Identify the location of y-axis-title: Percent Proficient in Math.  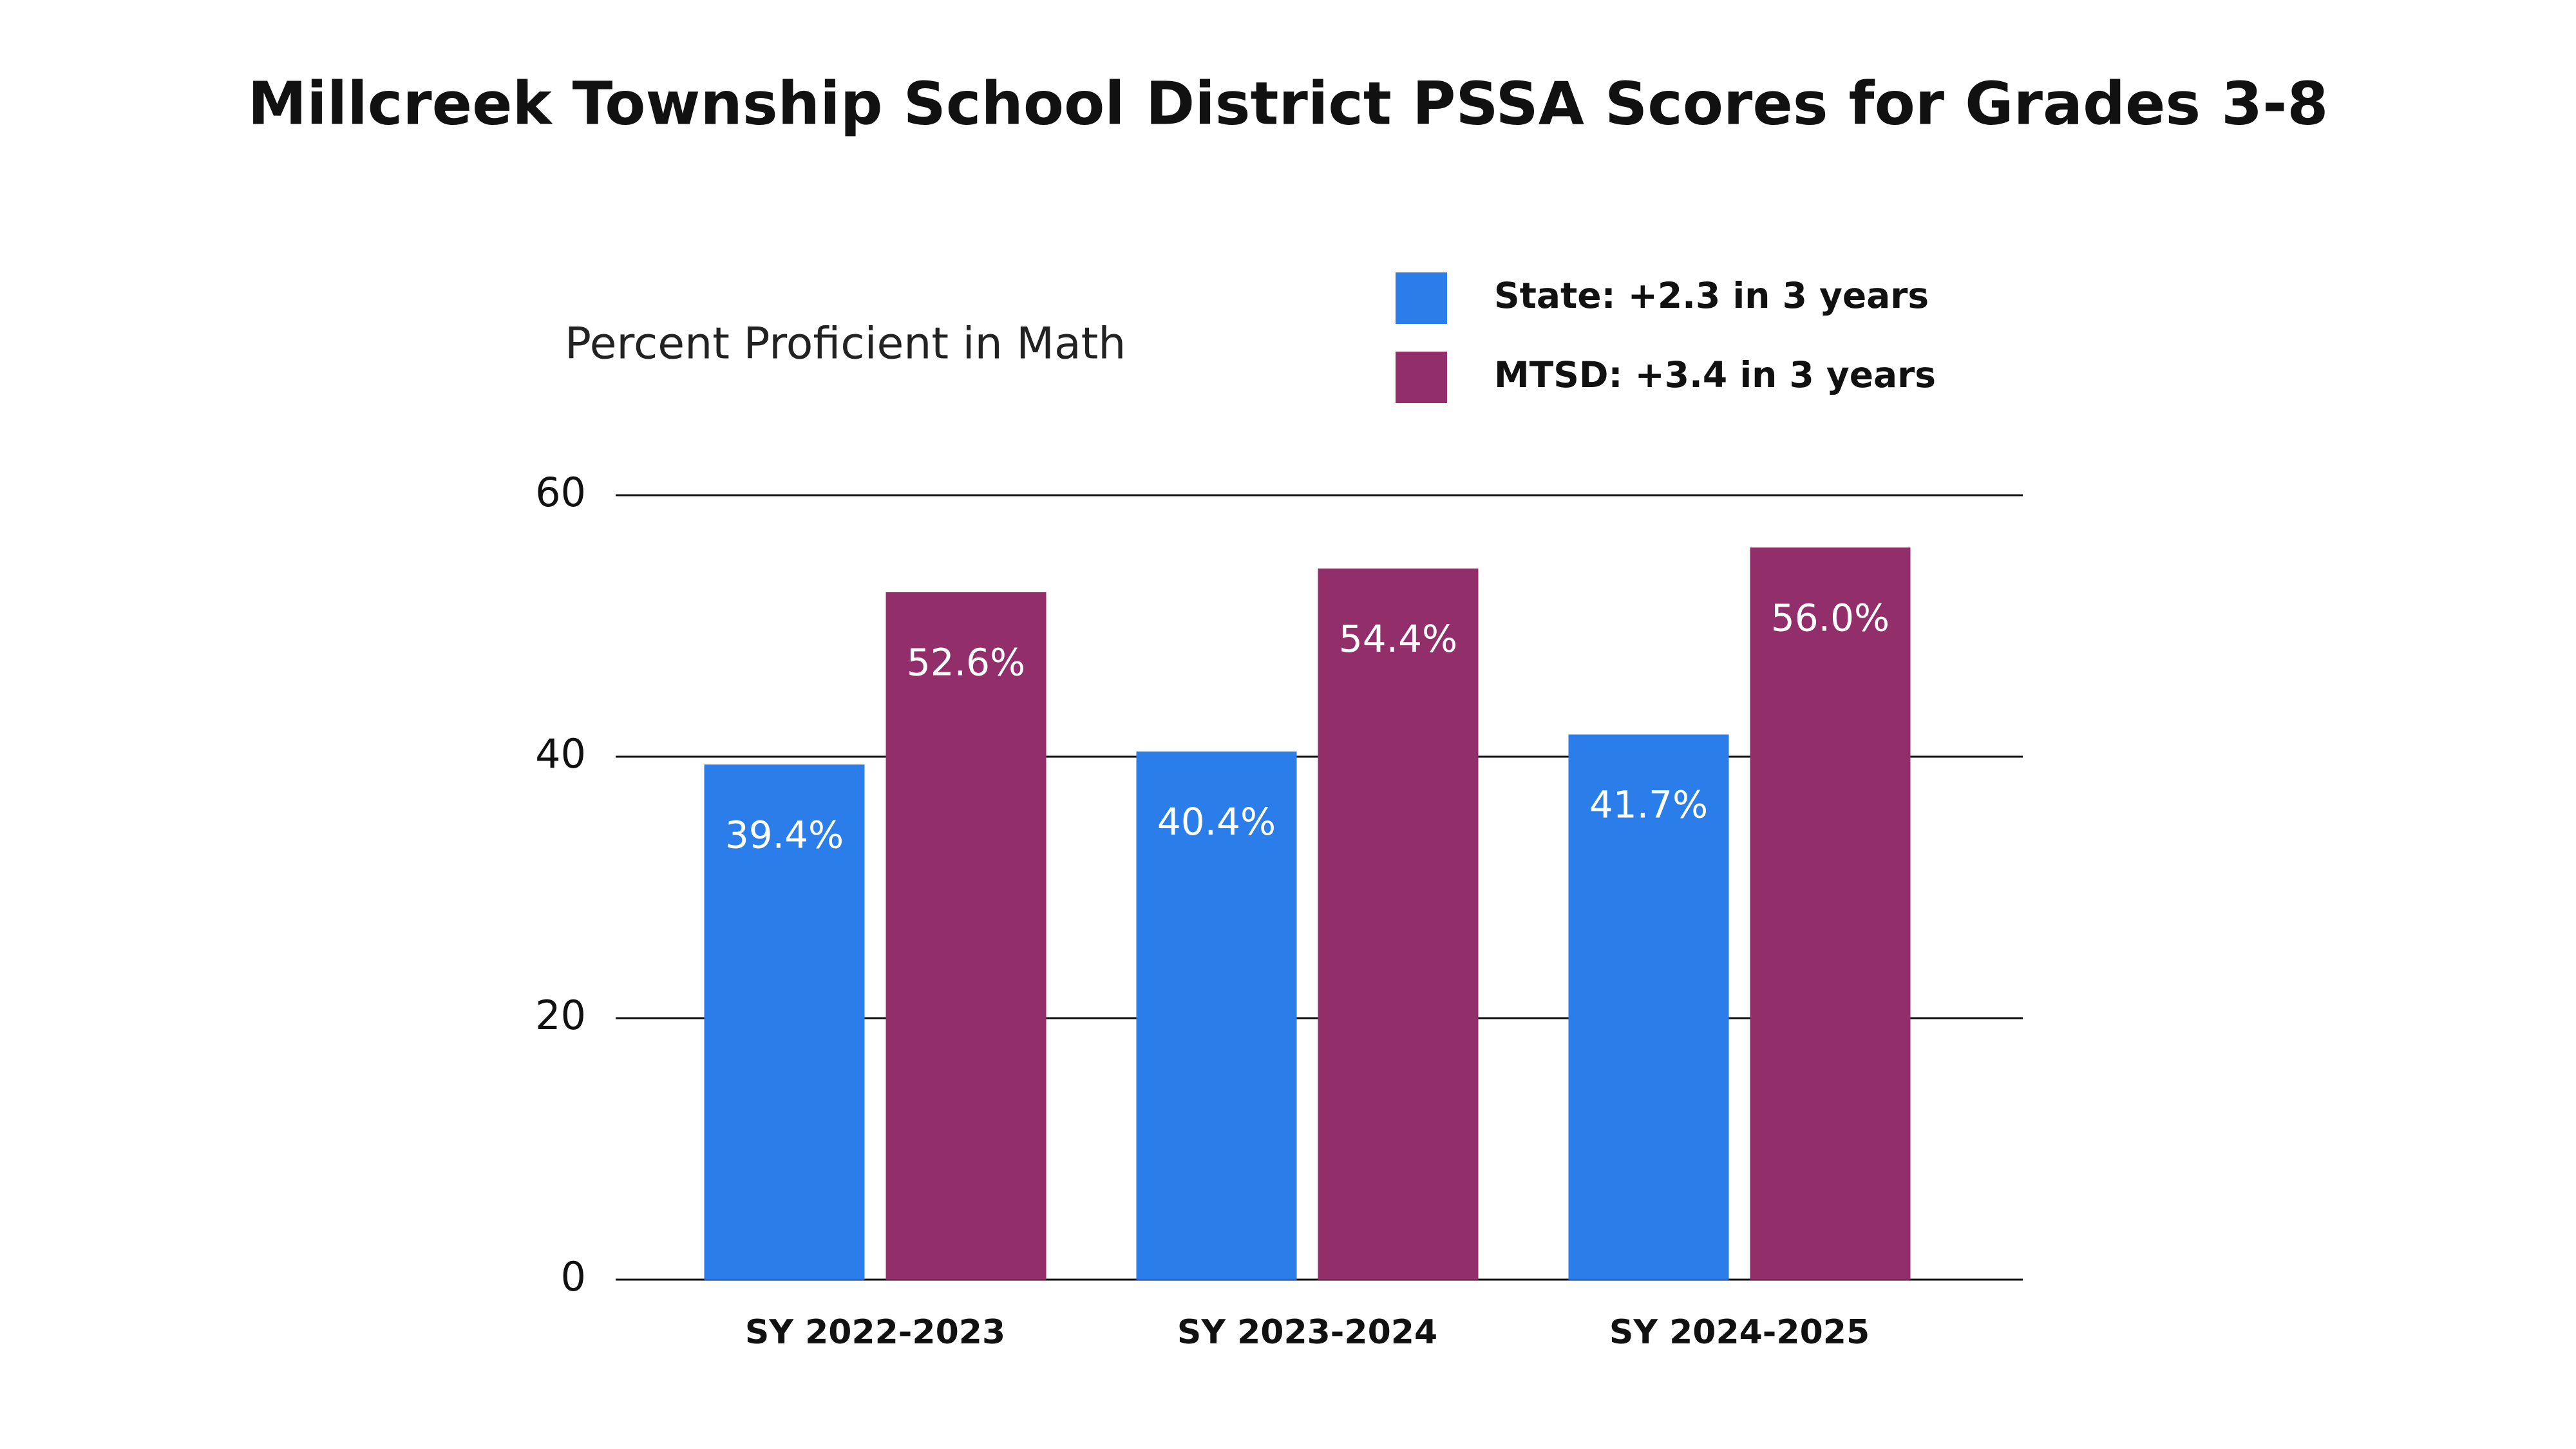
(846, 345).